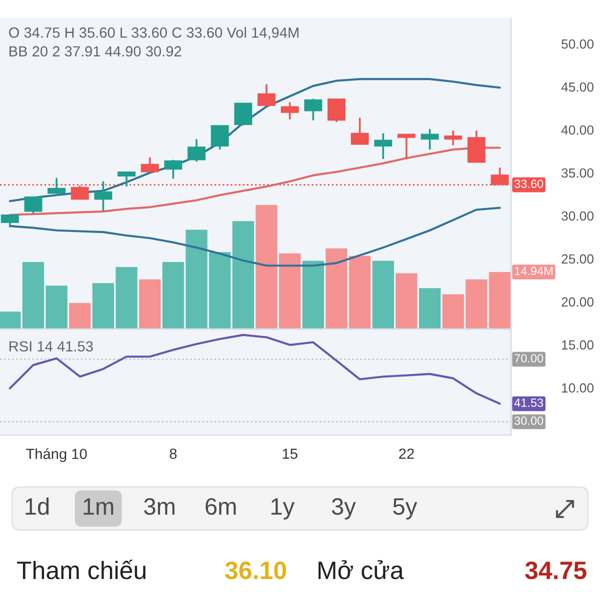 The height and width of the screenshot is (600, 600). I want to click on category-label: Mở cửa, so click(361, 570).